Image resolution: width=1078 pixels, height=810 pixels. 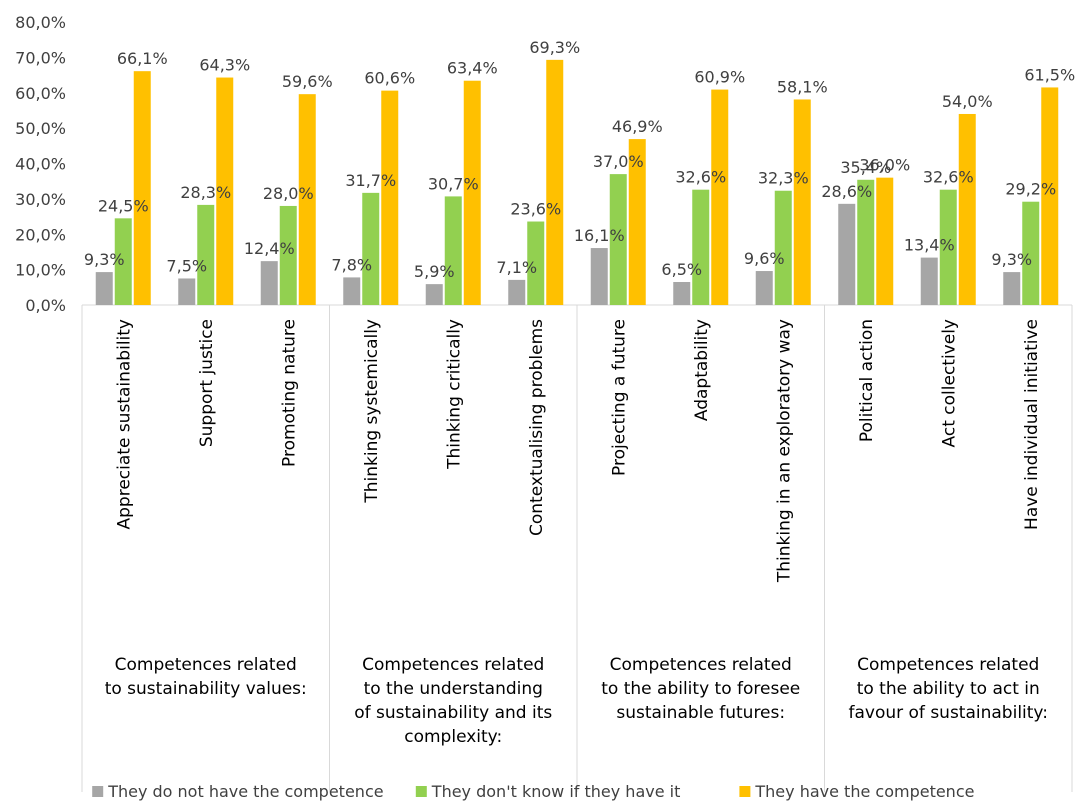 What do you see at coordinates (40, 93) in the screenshot?
I see `y-tick-label: 60,0%` at bounding box center [40, 93].